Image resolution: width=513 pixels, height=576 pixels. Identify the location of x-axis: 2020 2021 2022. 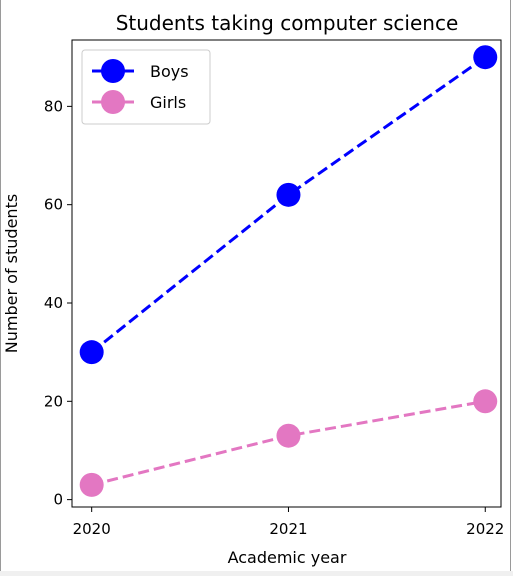
(288, 522).